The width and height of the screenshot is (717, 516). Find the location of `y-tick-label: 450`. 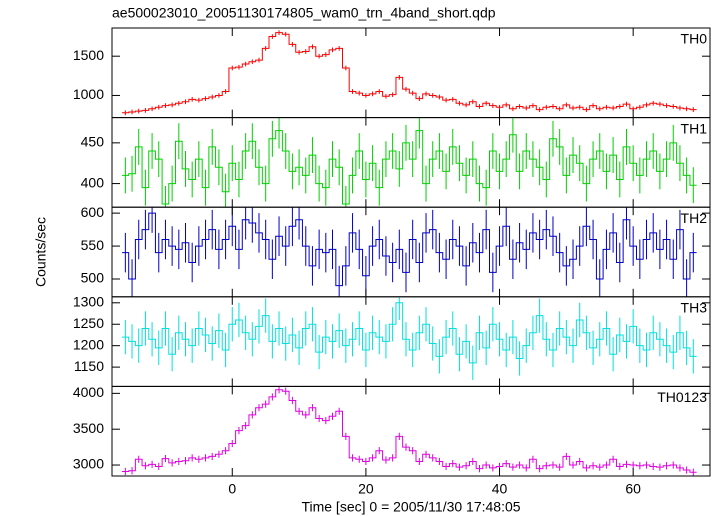

y-tick-label: 450 is located at coordinates (93, 142).